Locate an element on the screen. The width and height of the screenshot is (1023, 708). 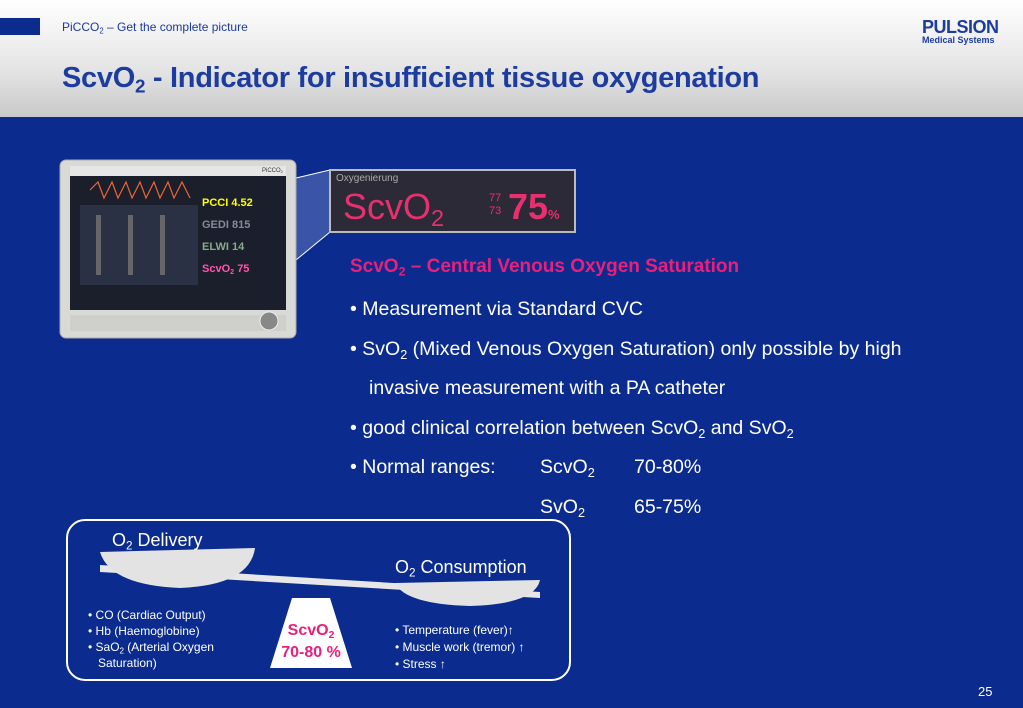
inset-value: 75% is located at coordinates (534, 207).